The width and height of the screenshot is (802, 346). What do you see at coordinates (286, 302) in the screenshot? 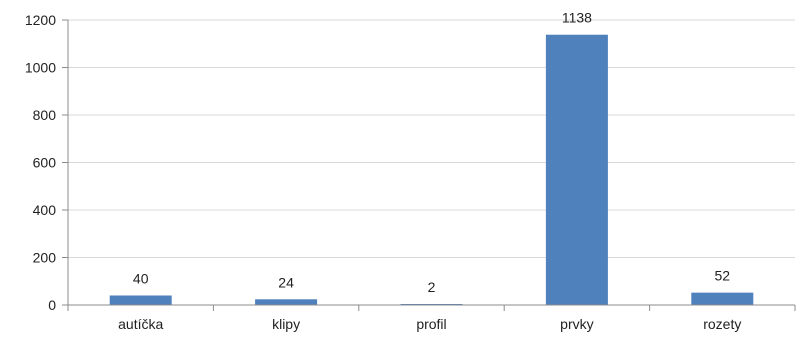
I see `bar-klipy` at bounding box center [286, 302].